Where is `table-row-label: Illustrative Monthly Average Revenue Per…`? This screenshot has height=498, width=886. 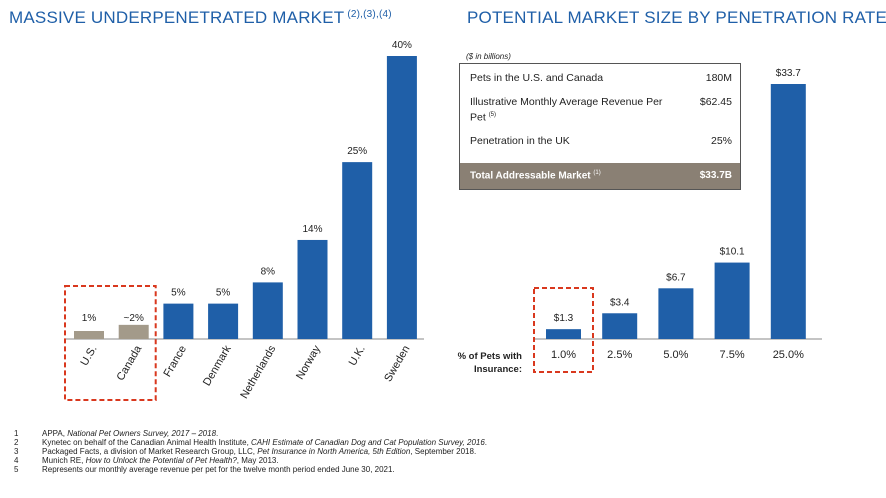 table-row-label: Illustrative Monthly Average Revenue Per… is located at coordinates (566, 110).